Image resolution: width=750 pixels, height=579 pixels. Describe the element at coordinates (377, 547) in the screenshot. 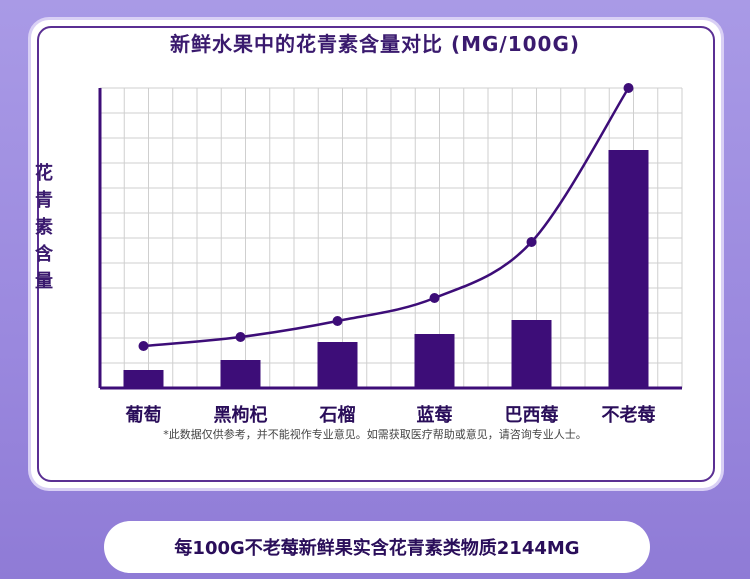

I see `info-banner: 每100G不老莓新鲜果实含花青素类物质2144MG` at that location.